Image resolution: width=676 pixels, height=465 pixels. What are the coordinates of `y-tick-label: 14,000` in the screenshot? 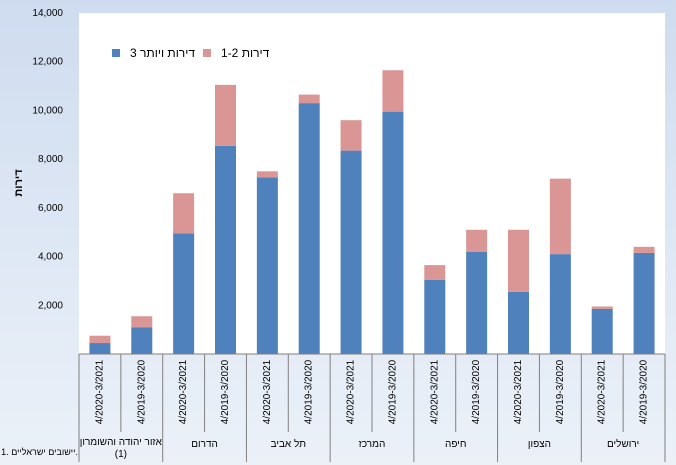 It's located at (47, 13).